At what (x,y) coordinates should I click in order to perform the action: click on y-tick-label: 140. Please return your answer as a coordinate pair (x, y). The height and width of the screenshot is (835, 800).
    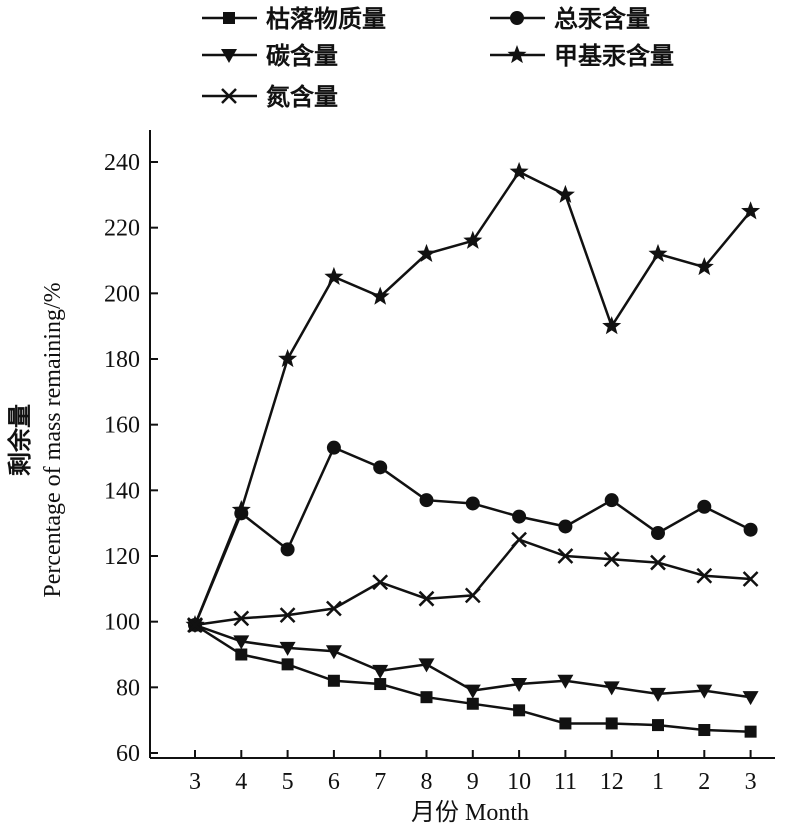
    Looking at the image, I should click on (122, 491).